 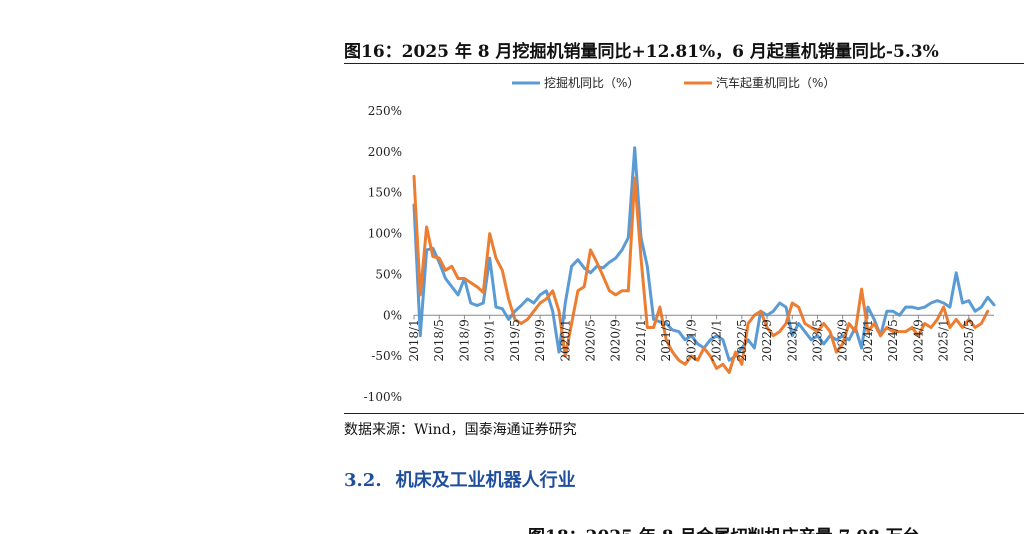 What do you see at coordinates (742, 340) in the screenshot?
I see `x-tick-label: 2022/5` at bounding box center [742, 340].